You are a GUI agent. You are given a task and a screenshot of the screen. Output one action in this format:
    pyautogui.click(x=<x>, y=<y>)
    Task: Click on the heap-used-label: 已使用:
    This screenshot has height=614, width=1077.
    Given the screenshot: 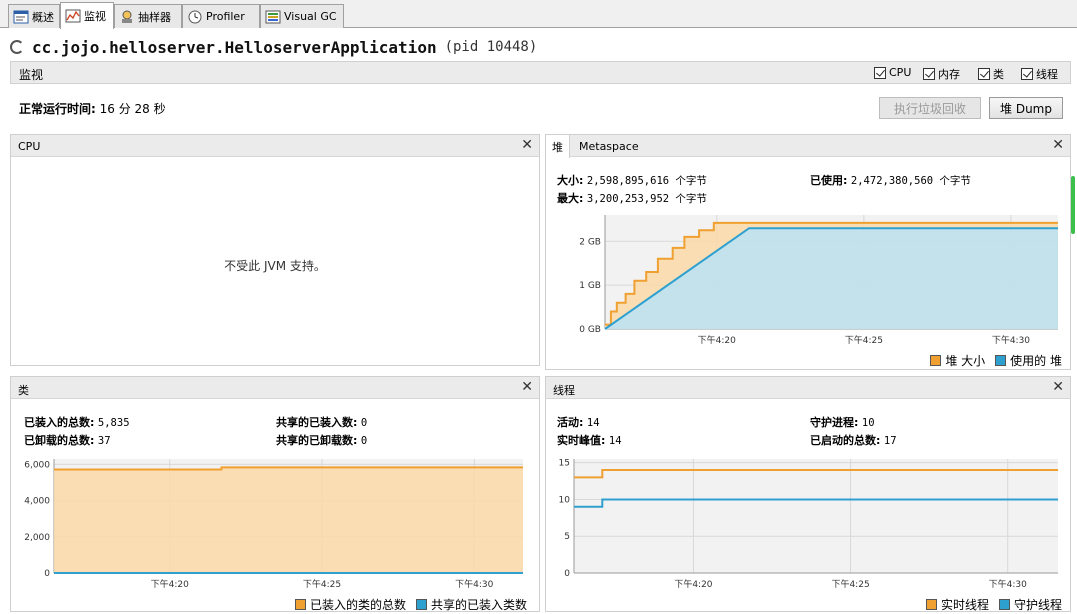 What is the action you would take?
    pyautogui.click(x=829, y=180)
    